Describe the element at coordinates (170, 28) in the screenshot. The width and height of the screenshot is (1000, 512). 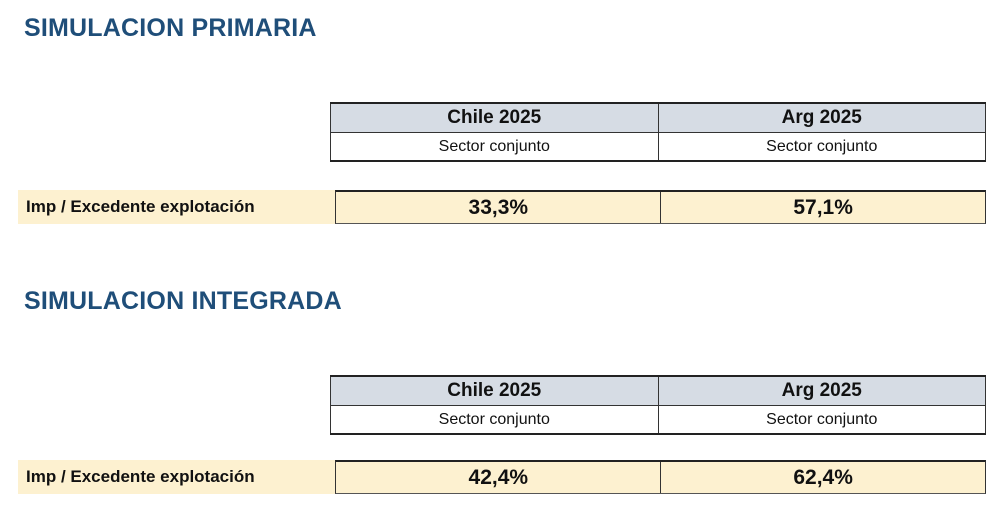
I see `section-title-primaria: SIMULACION PRIMARIA` at that location.